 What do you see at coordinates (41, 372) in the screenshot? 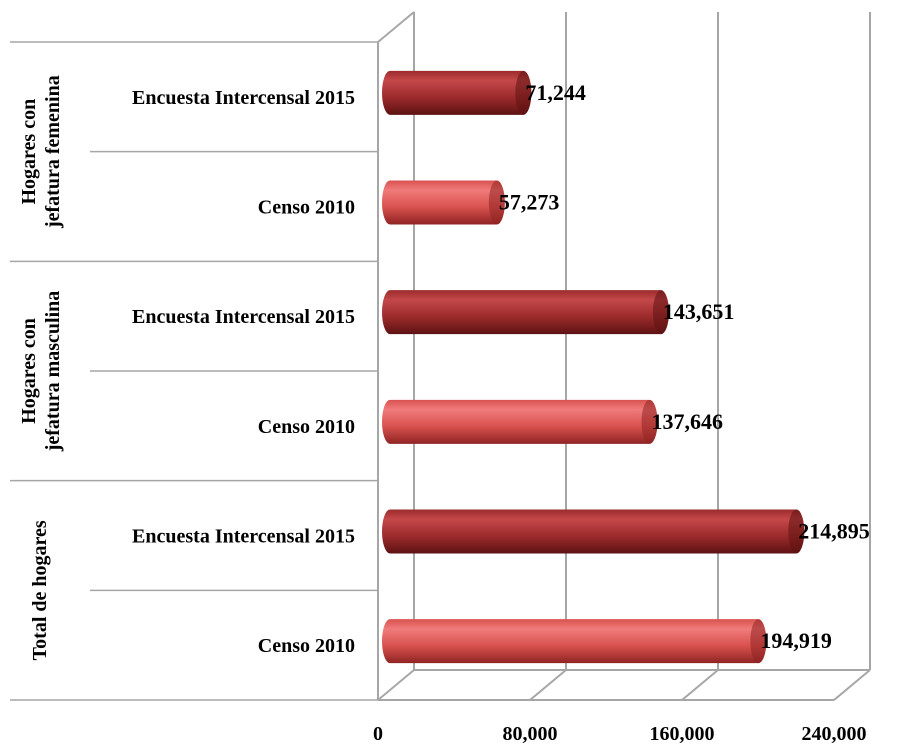
I see `group-label: Hogares con jefatura masculina` at bounding box center [41, 372].